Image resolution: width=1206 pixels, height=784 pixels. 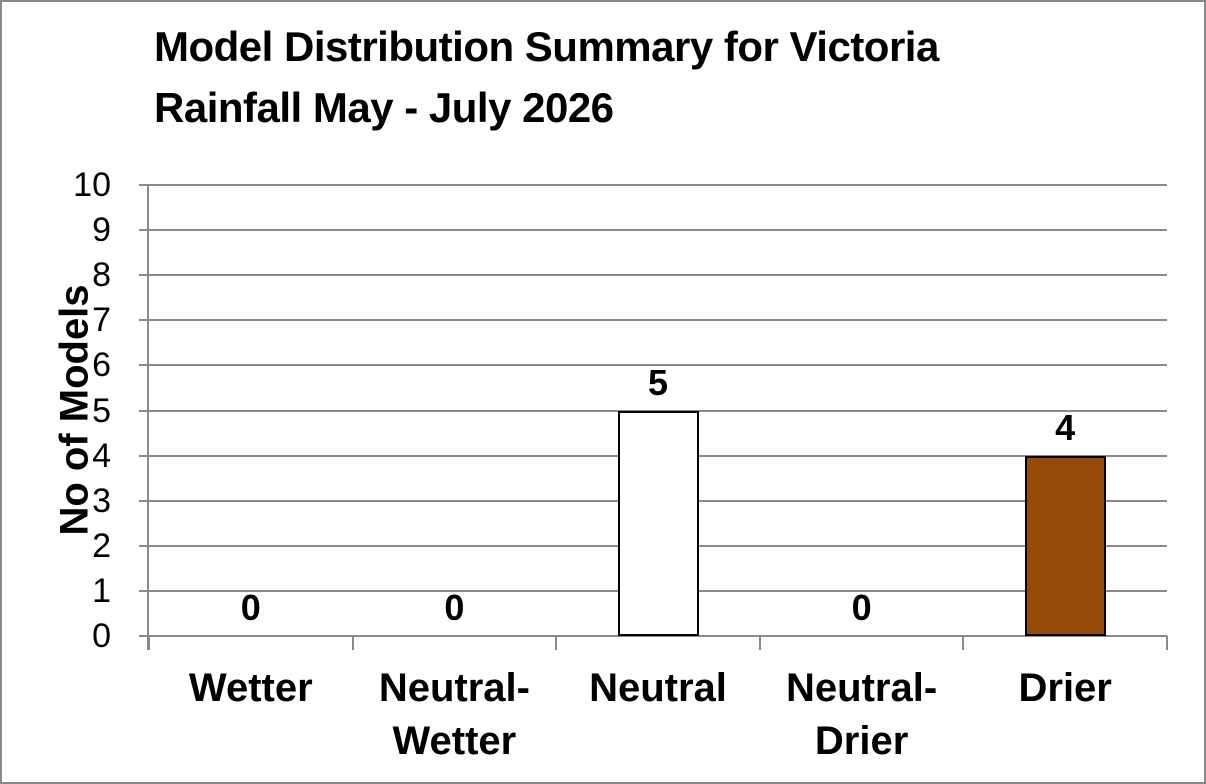 I want to click on x-category-label: Neutral- Drier, so click(x=862, y=714).